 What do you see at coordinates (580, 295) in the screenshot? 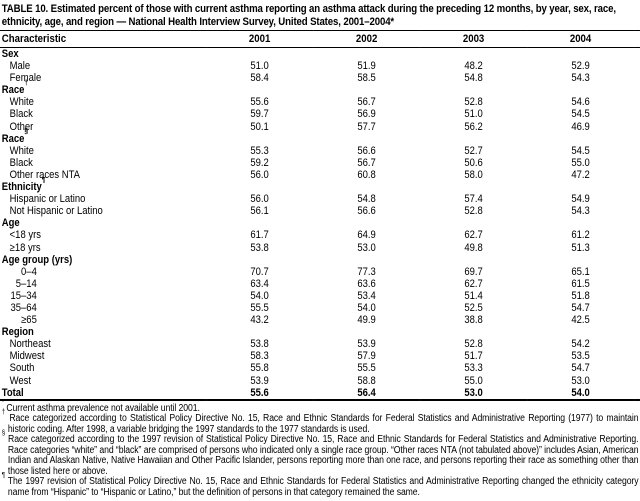
I see `value-cell: 51.8` at bounding box center [580, 295].